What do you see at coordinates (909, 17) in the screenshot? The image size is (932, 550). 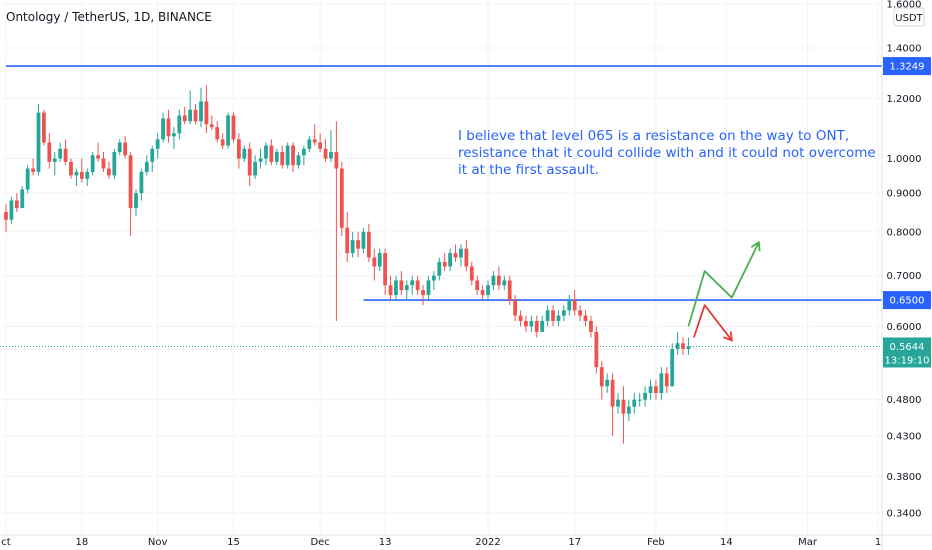 I see `unit-badge` at bounding box center [909, 17].